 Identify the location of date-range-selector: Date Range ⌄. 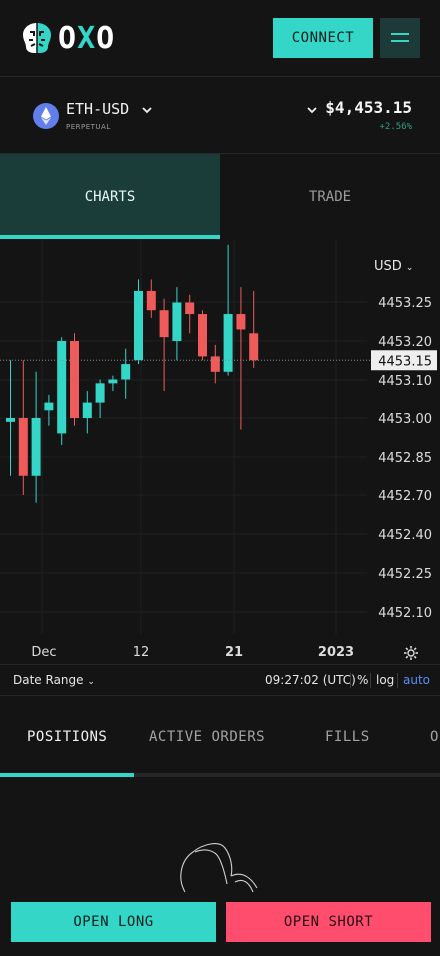
(54, 680).